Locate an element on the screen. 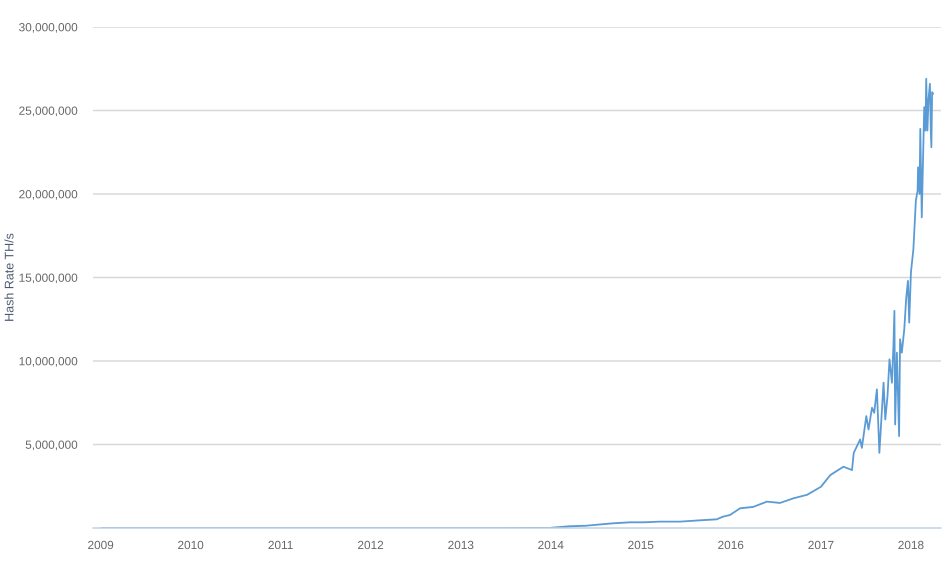 The image size is (949, 563). x-tick-label: 2013 is located at coordinates (461, 545).